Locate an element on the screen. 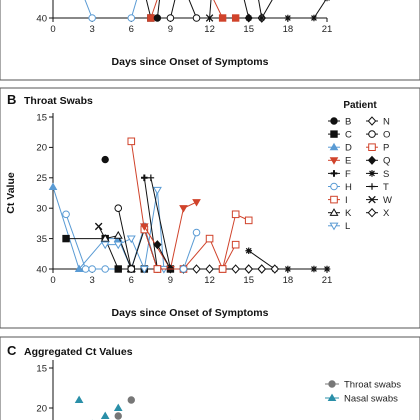  series-8-point is located at coordinates (222, 18).